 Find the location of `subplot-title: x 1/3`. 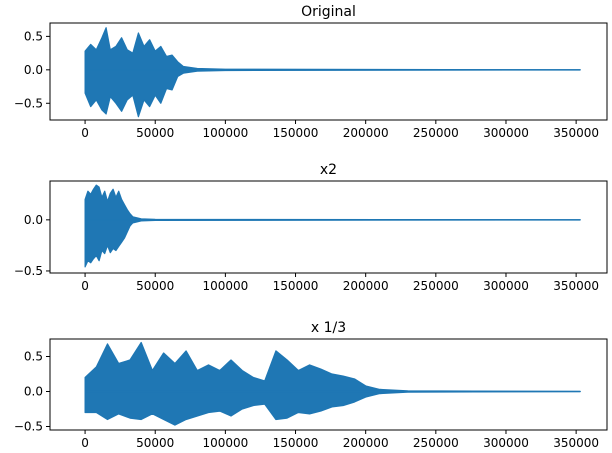

subplot-title: x 1/3 is located at coordinates (328, 328).